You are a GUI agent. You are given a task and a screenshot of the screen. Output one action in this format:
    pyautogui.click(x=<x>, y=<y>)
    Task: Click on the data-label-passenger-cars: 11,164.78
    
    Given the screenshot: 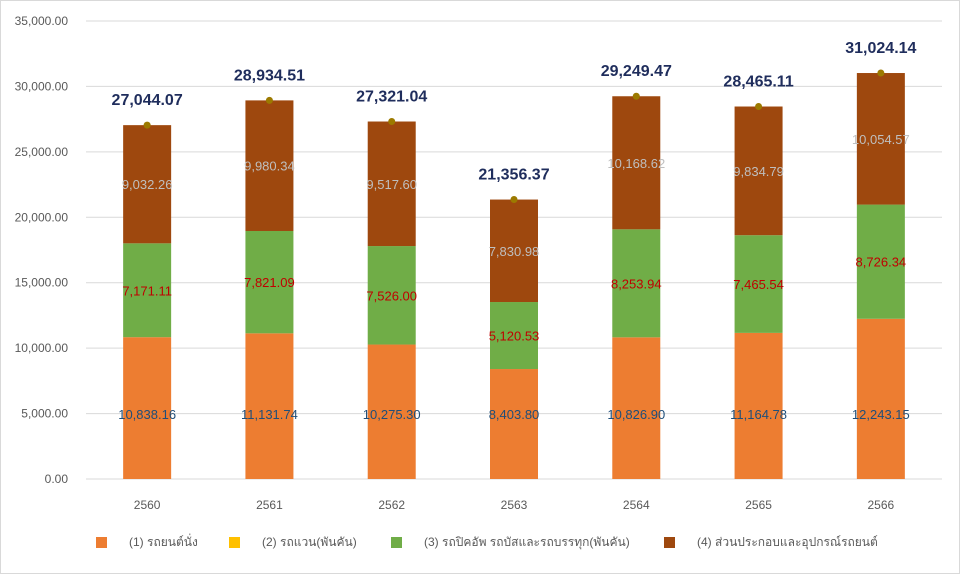 What is the action you would take?
    pyautogui.click(x=758, y=414)
    